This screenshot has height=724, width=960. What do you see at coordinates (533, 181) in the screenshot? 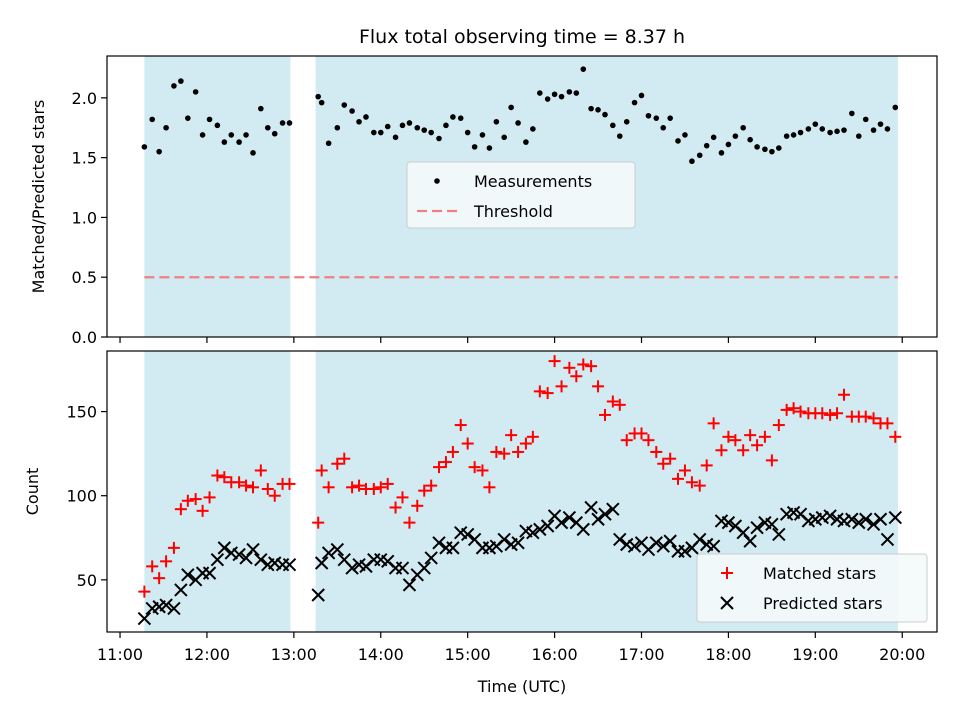
I see `legend-measurements-label: Measurements` at bounding box center [533, 181].